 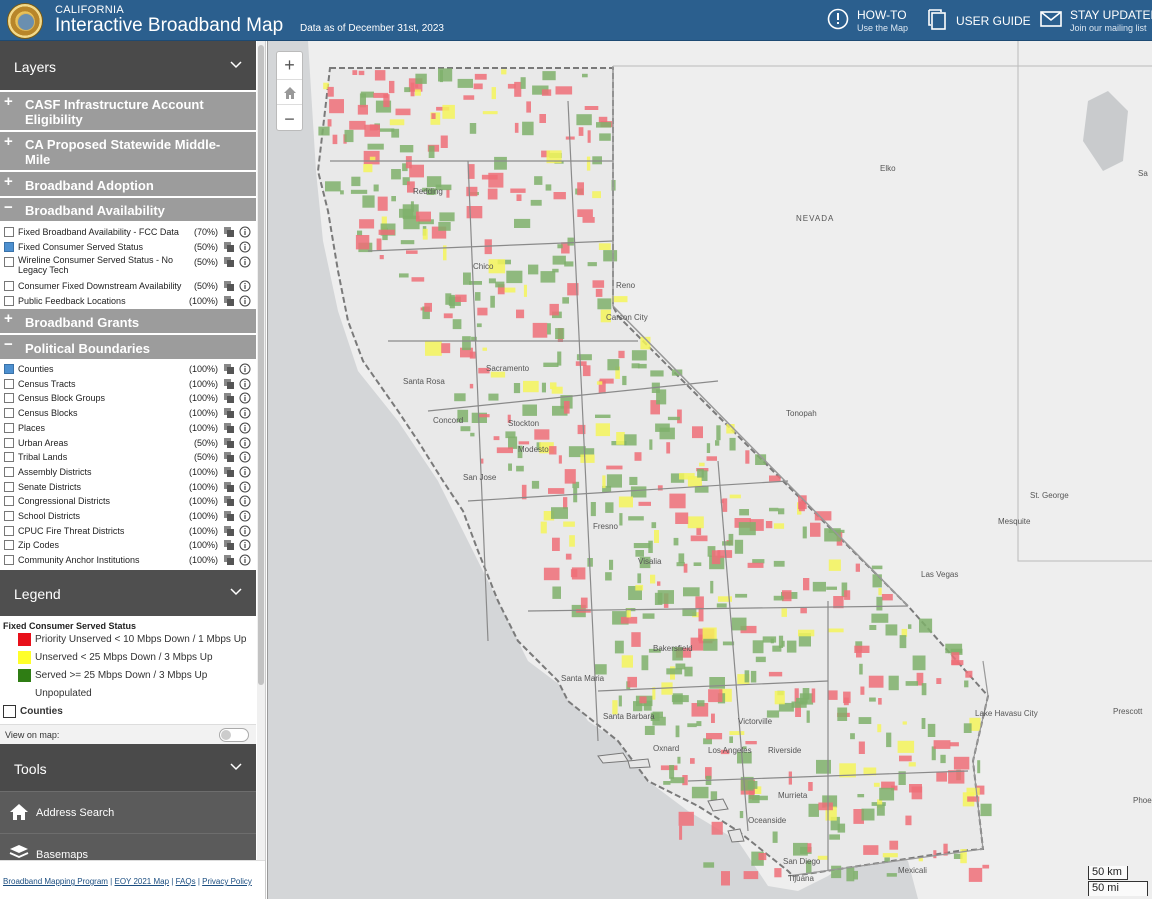 I want to click on layers-panel-header: Layers, so click(x=128, y=65).